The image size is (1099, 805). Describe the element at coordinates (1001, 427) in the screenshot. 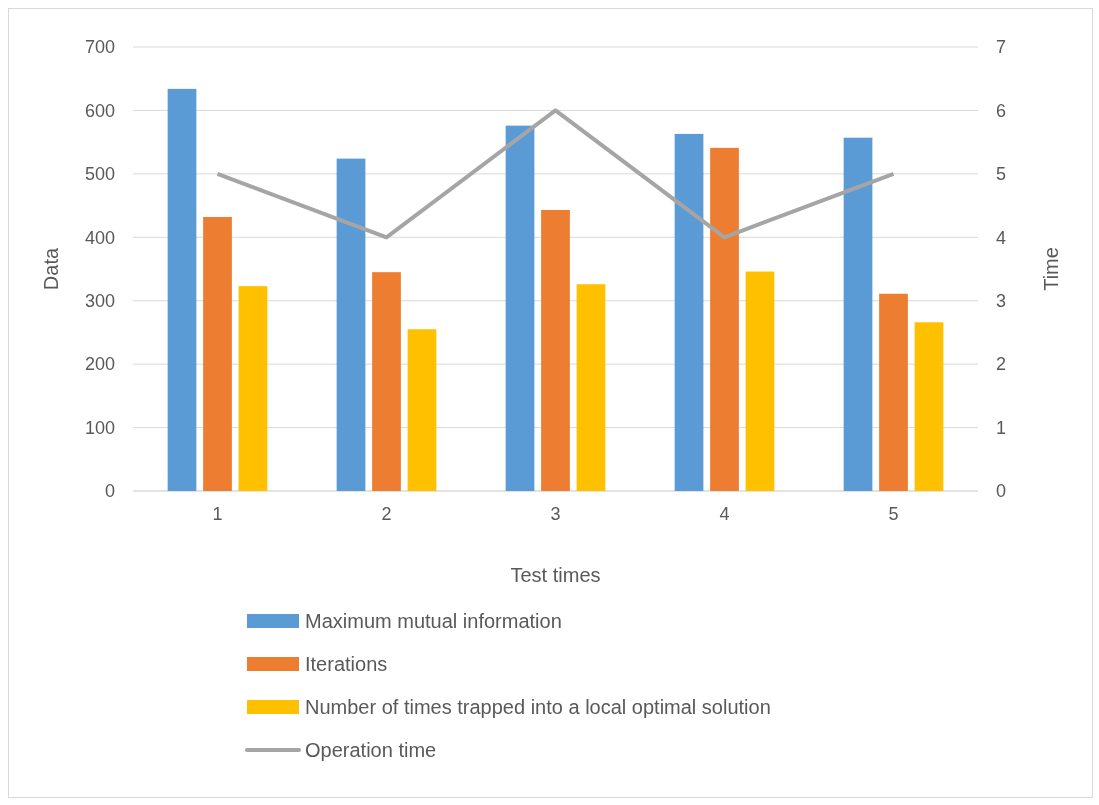

I see `y2-tick-label: 1` at that location.